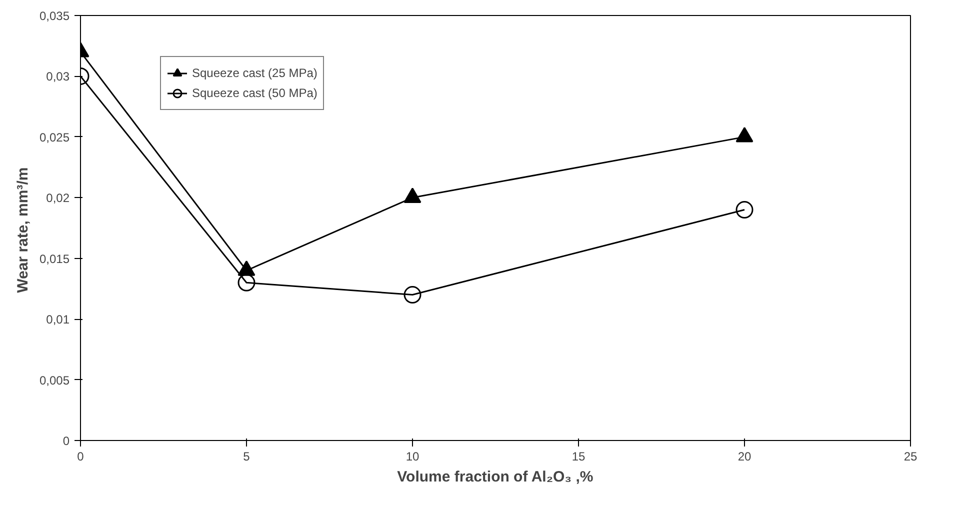  What do you see at coordinates (246, 457) in the screenshot?
I see `x-tick-label: 5` at bounding box center [246, 457].